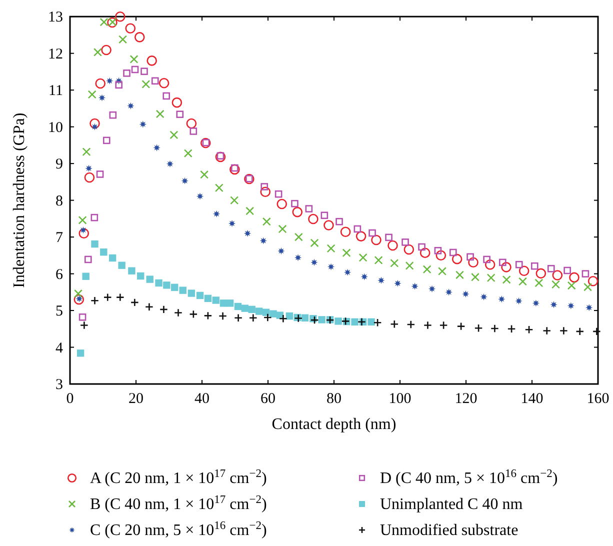 The height and width of the screenshot is (546, 613). What do you see at coordinates (334, 399) in the screenshot?
I see `x-tick-label: 80` at bounding box center [334, 399].